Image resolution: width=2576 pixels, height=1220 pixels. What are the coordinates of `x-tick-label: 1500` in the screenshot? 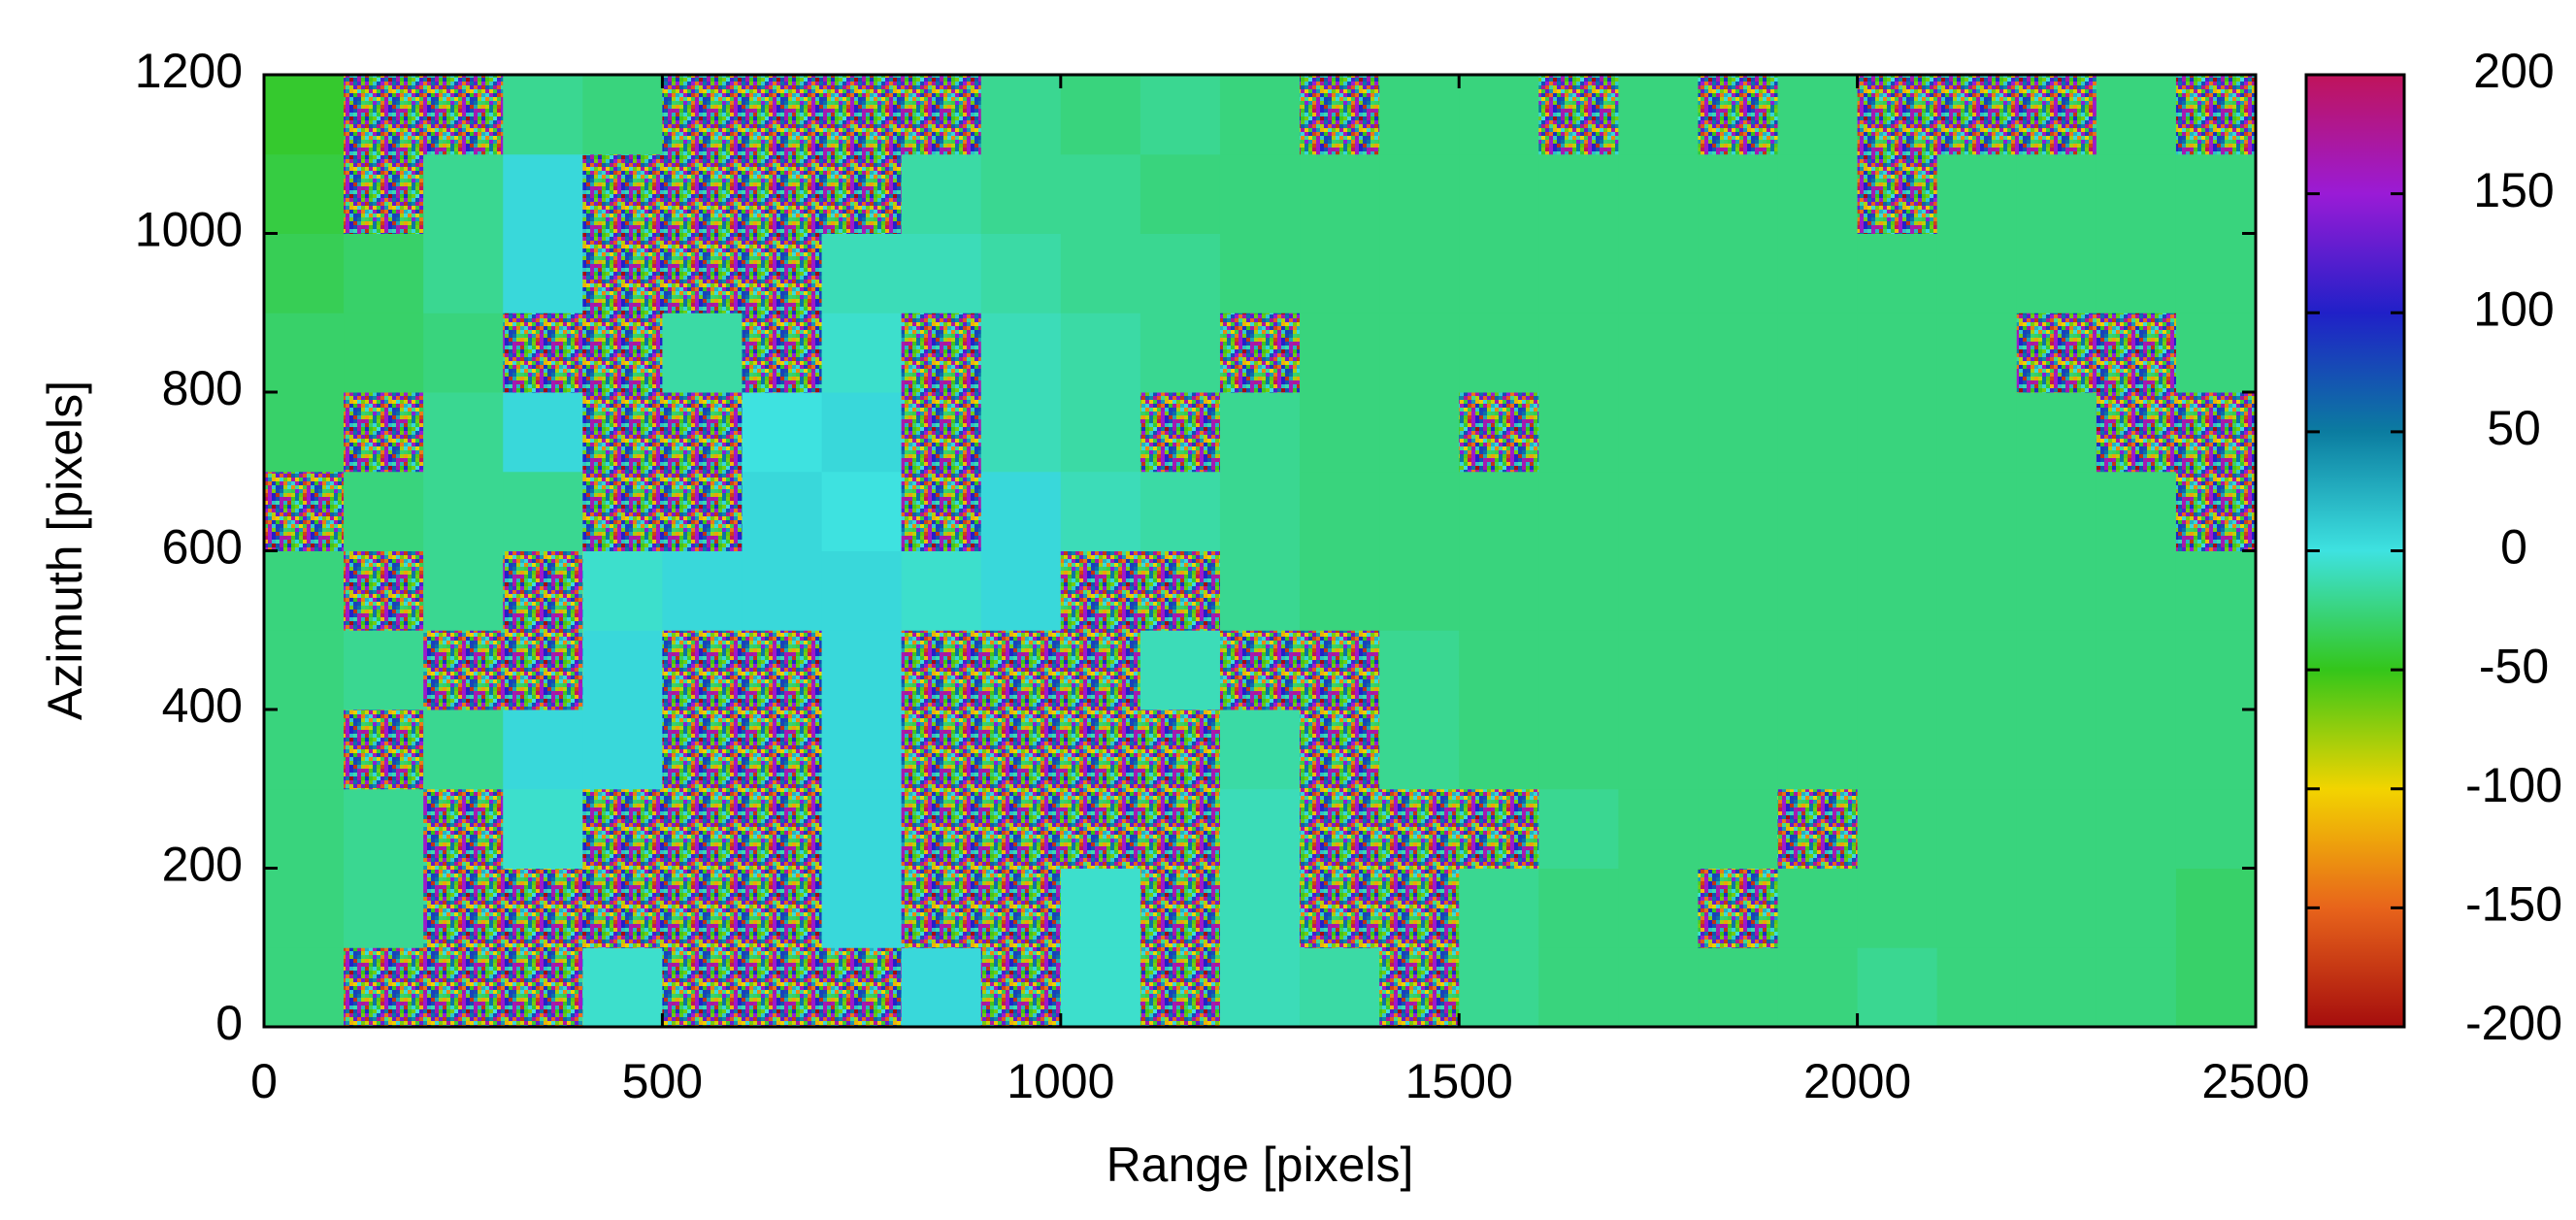 It's located at (1459, 1081).